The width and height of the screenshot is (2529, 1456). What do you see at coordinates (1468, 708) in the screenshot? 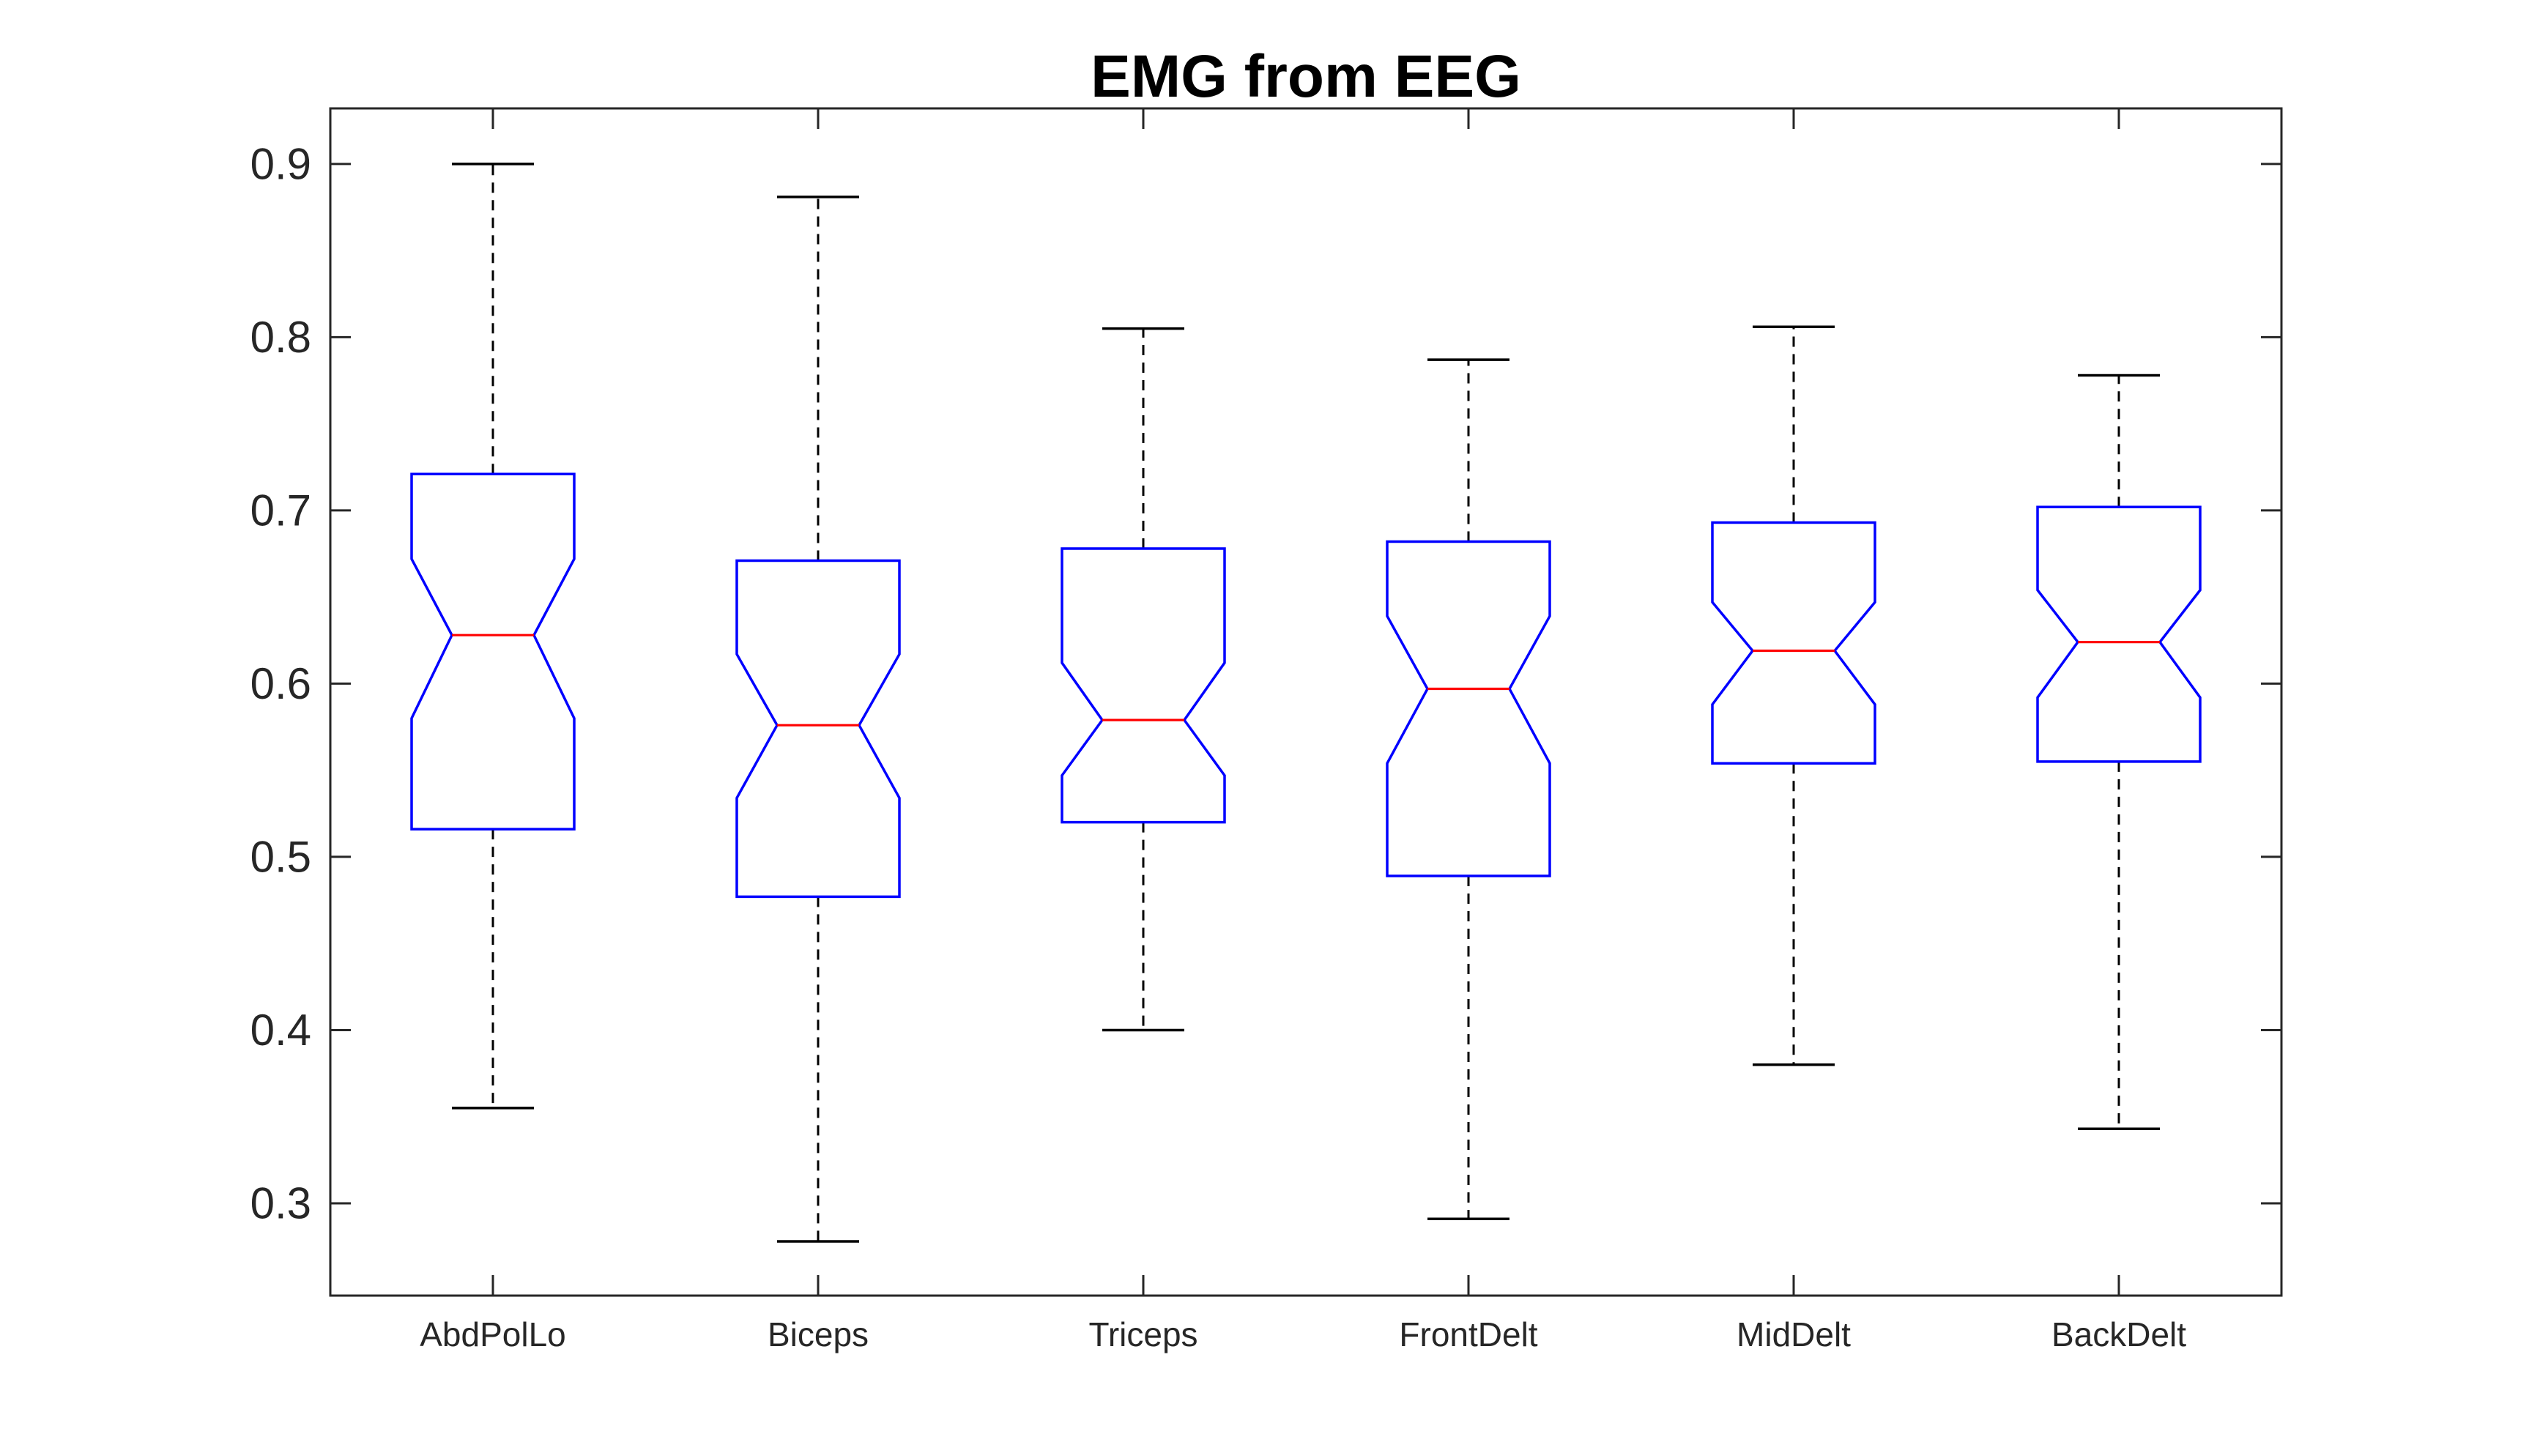
I see `box-FrontDelt` at bounding box center [1468, 708].